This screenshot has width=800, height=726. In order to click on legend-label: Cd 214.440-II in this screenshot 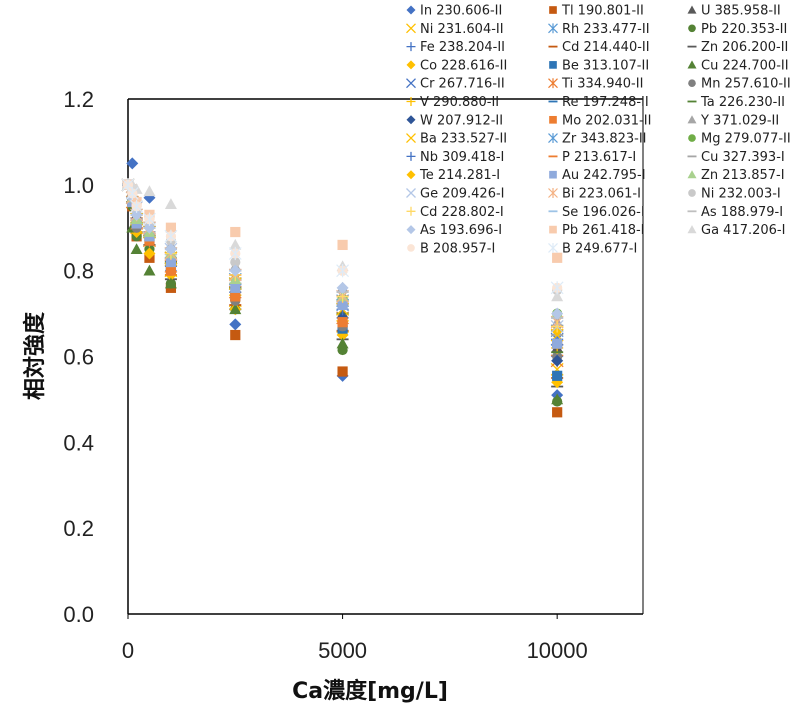, I will do `click(606, 47)`.